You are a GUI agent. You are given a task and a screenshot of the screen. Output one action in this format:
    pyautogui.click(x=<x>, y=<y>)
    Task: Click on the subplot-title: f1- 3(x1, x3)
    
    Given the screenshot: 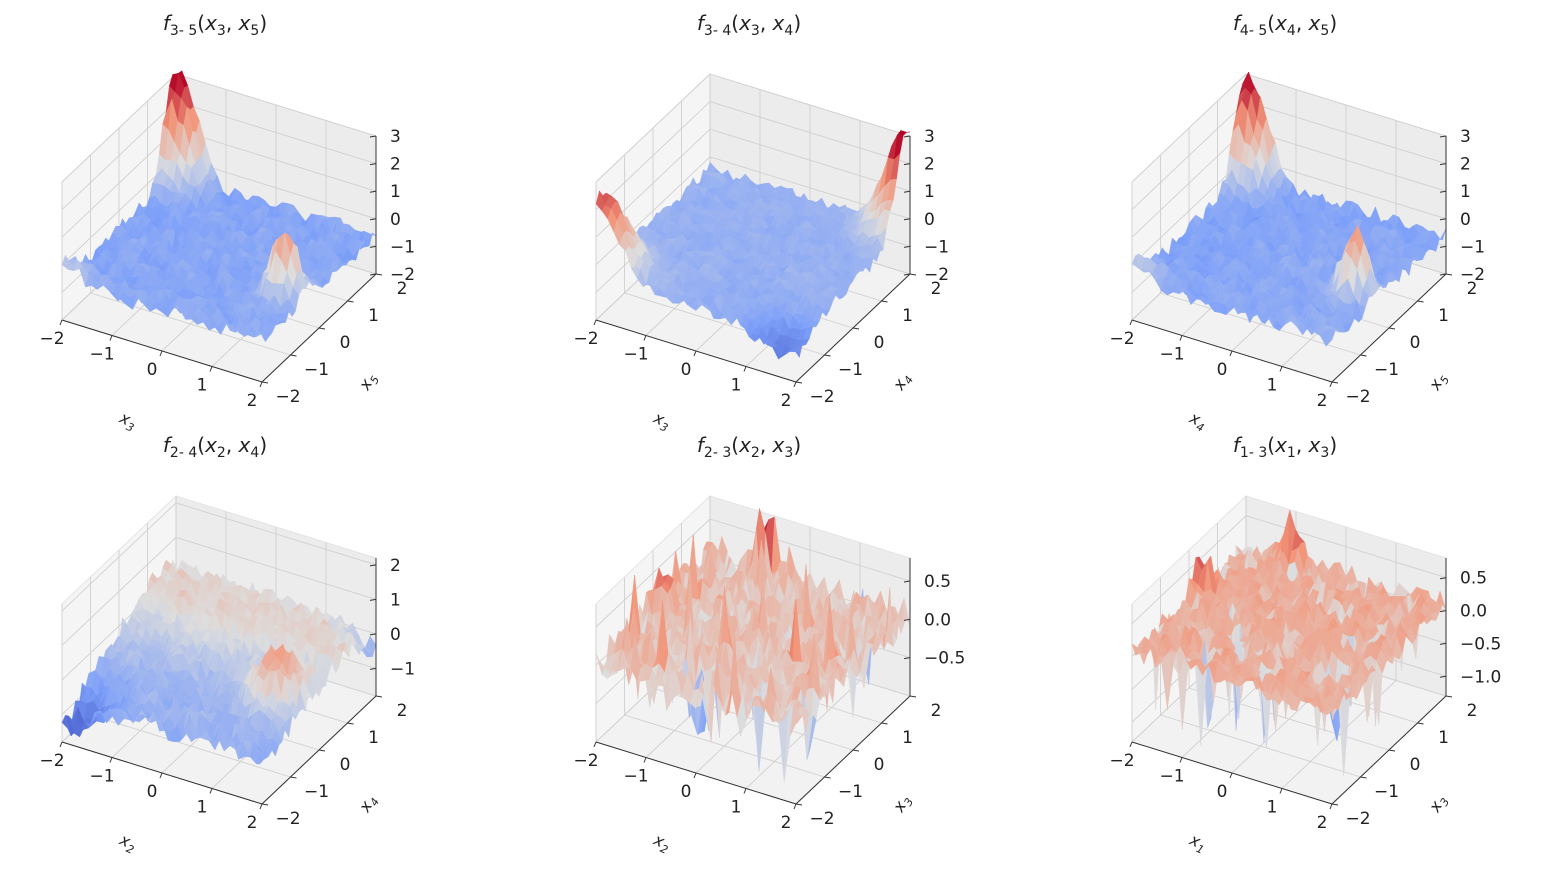 What is the action you would take?
    pyautogui.click(x=1285, y=447)
    